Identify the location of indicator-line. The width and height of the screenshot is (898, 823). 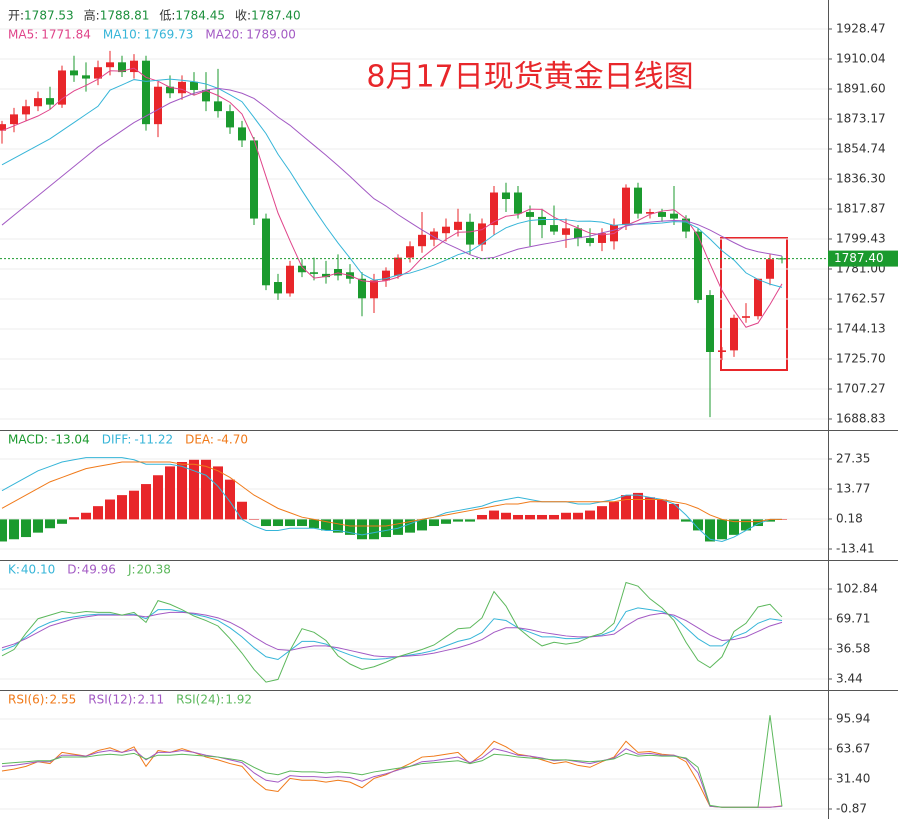
(392, 634).